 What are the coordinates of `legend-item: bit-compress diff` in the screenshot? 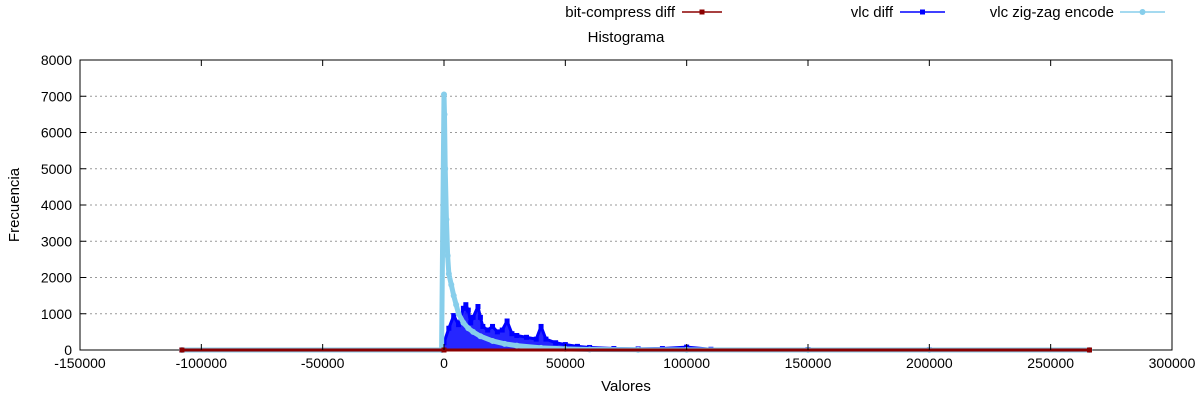 It's located at (643, 12).